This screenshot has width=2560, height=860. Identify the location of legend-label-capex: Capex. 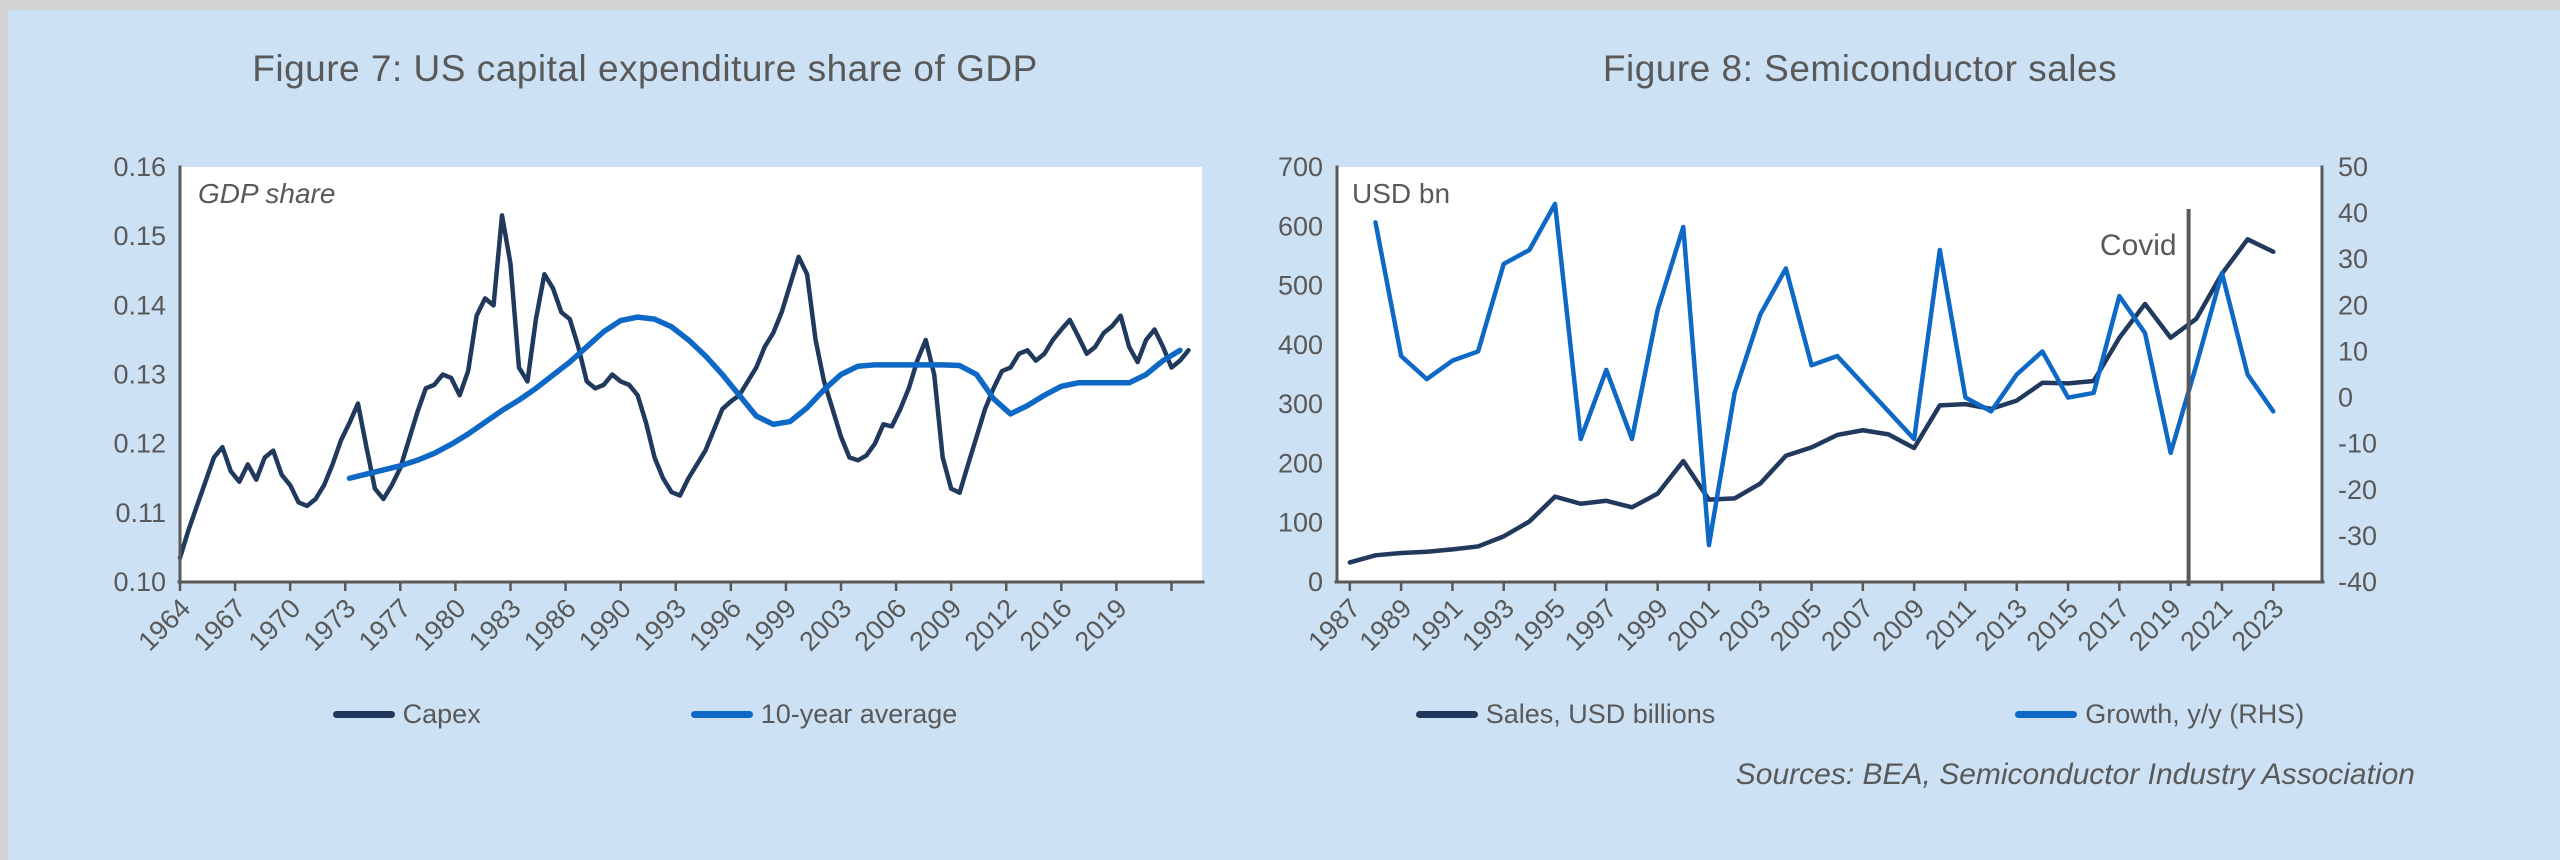
(441, 713).